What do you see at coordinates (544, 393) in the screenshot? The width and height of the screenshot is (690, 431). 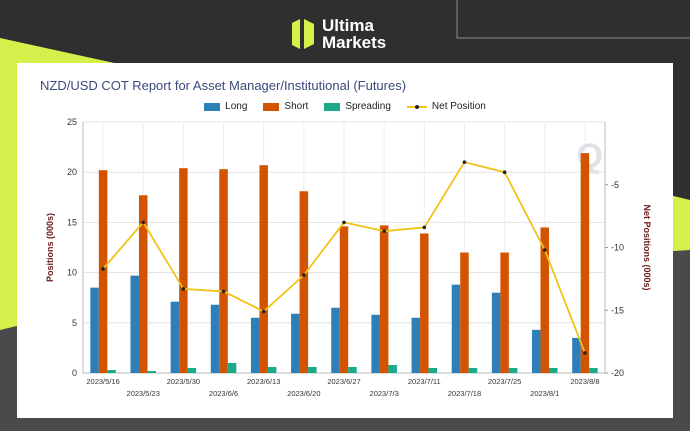 I see `x-tick-label: 2023/8/1` at bounding box center [544, 393].